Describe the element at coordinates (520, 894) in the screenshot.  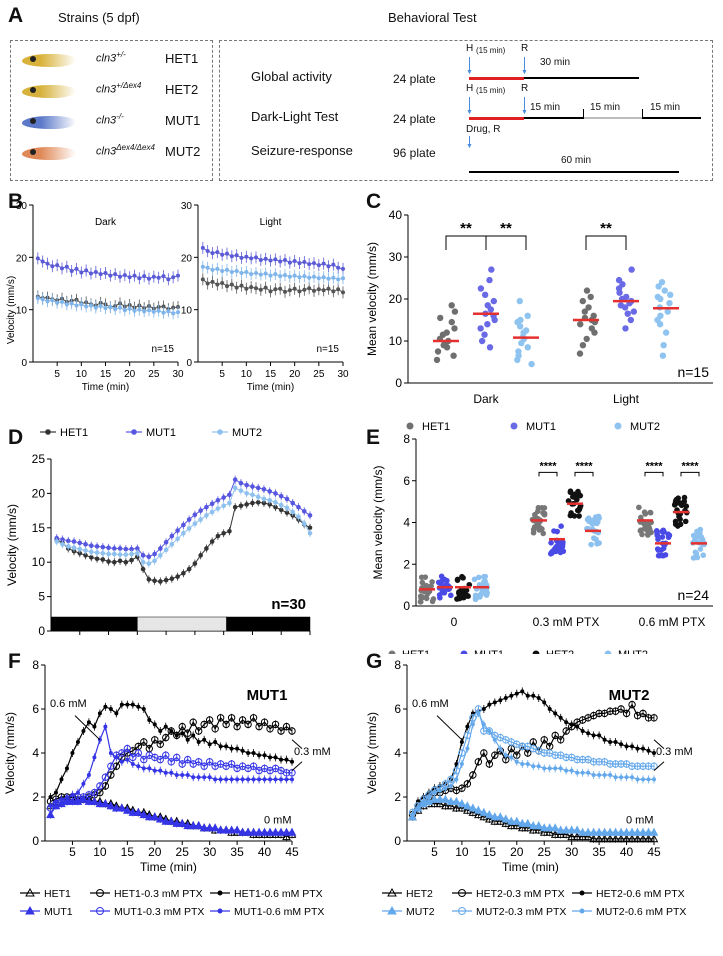
I see `legend-label: HET2-0.3 mM PTX` at that location.